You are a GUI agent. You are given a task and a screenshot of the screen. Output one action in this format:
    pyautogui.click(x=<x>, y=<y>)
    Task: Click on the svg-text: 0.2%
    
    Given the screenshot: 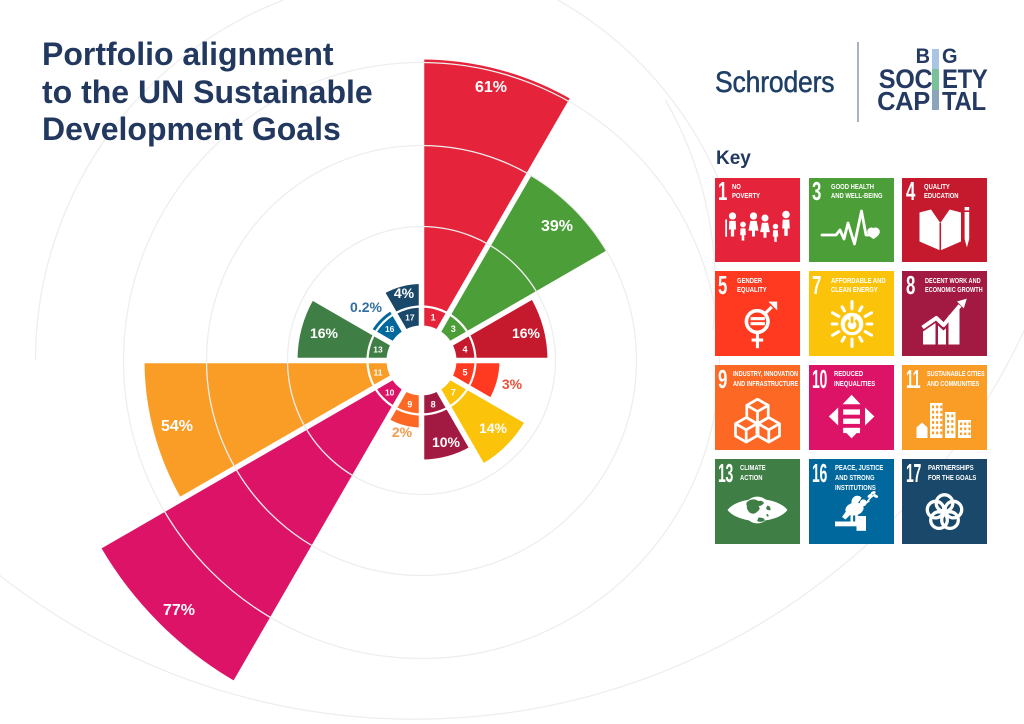 What is the action you would take?
    pyautogui.click(x=366, y=307)
    